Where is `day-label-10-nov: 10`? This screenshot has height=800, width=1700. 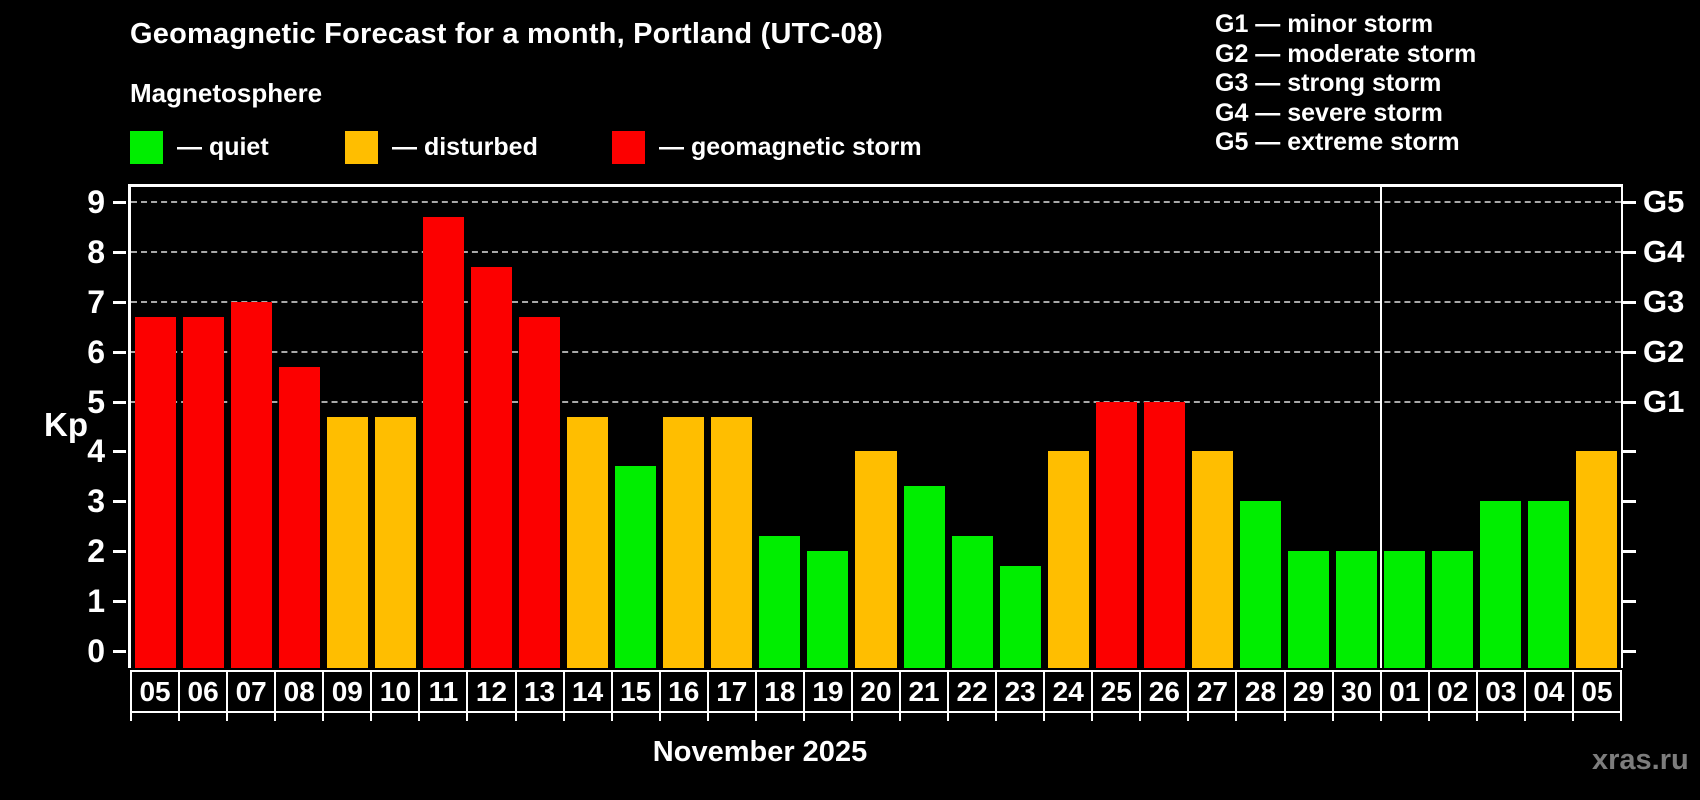 day-label-10-nov: 10 is located at coordinates (395, 691).